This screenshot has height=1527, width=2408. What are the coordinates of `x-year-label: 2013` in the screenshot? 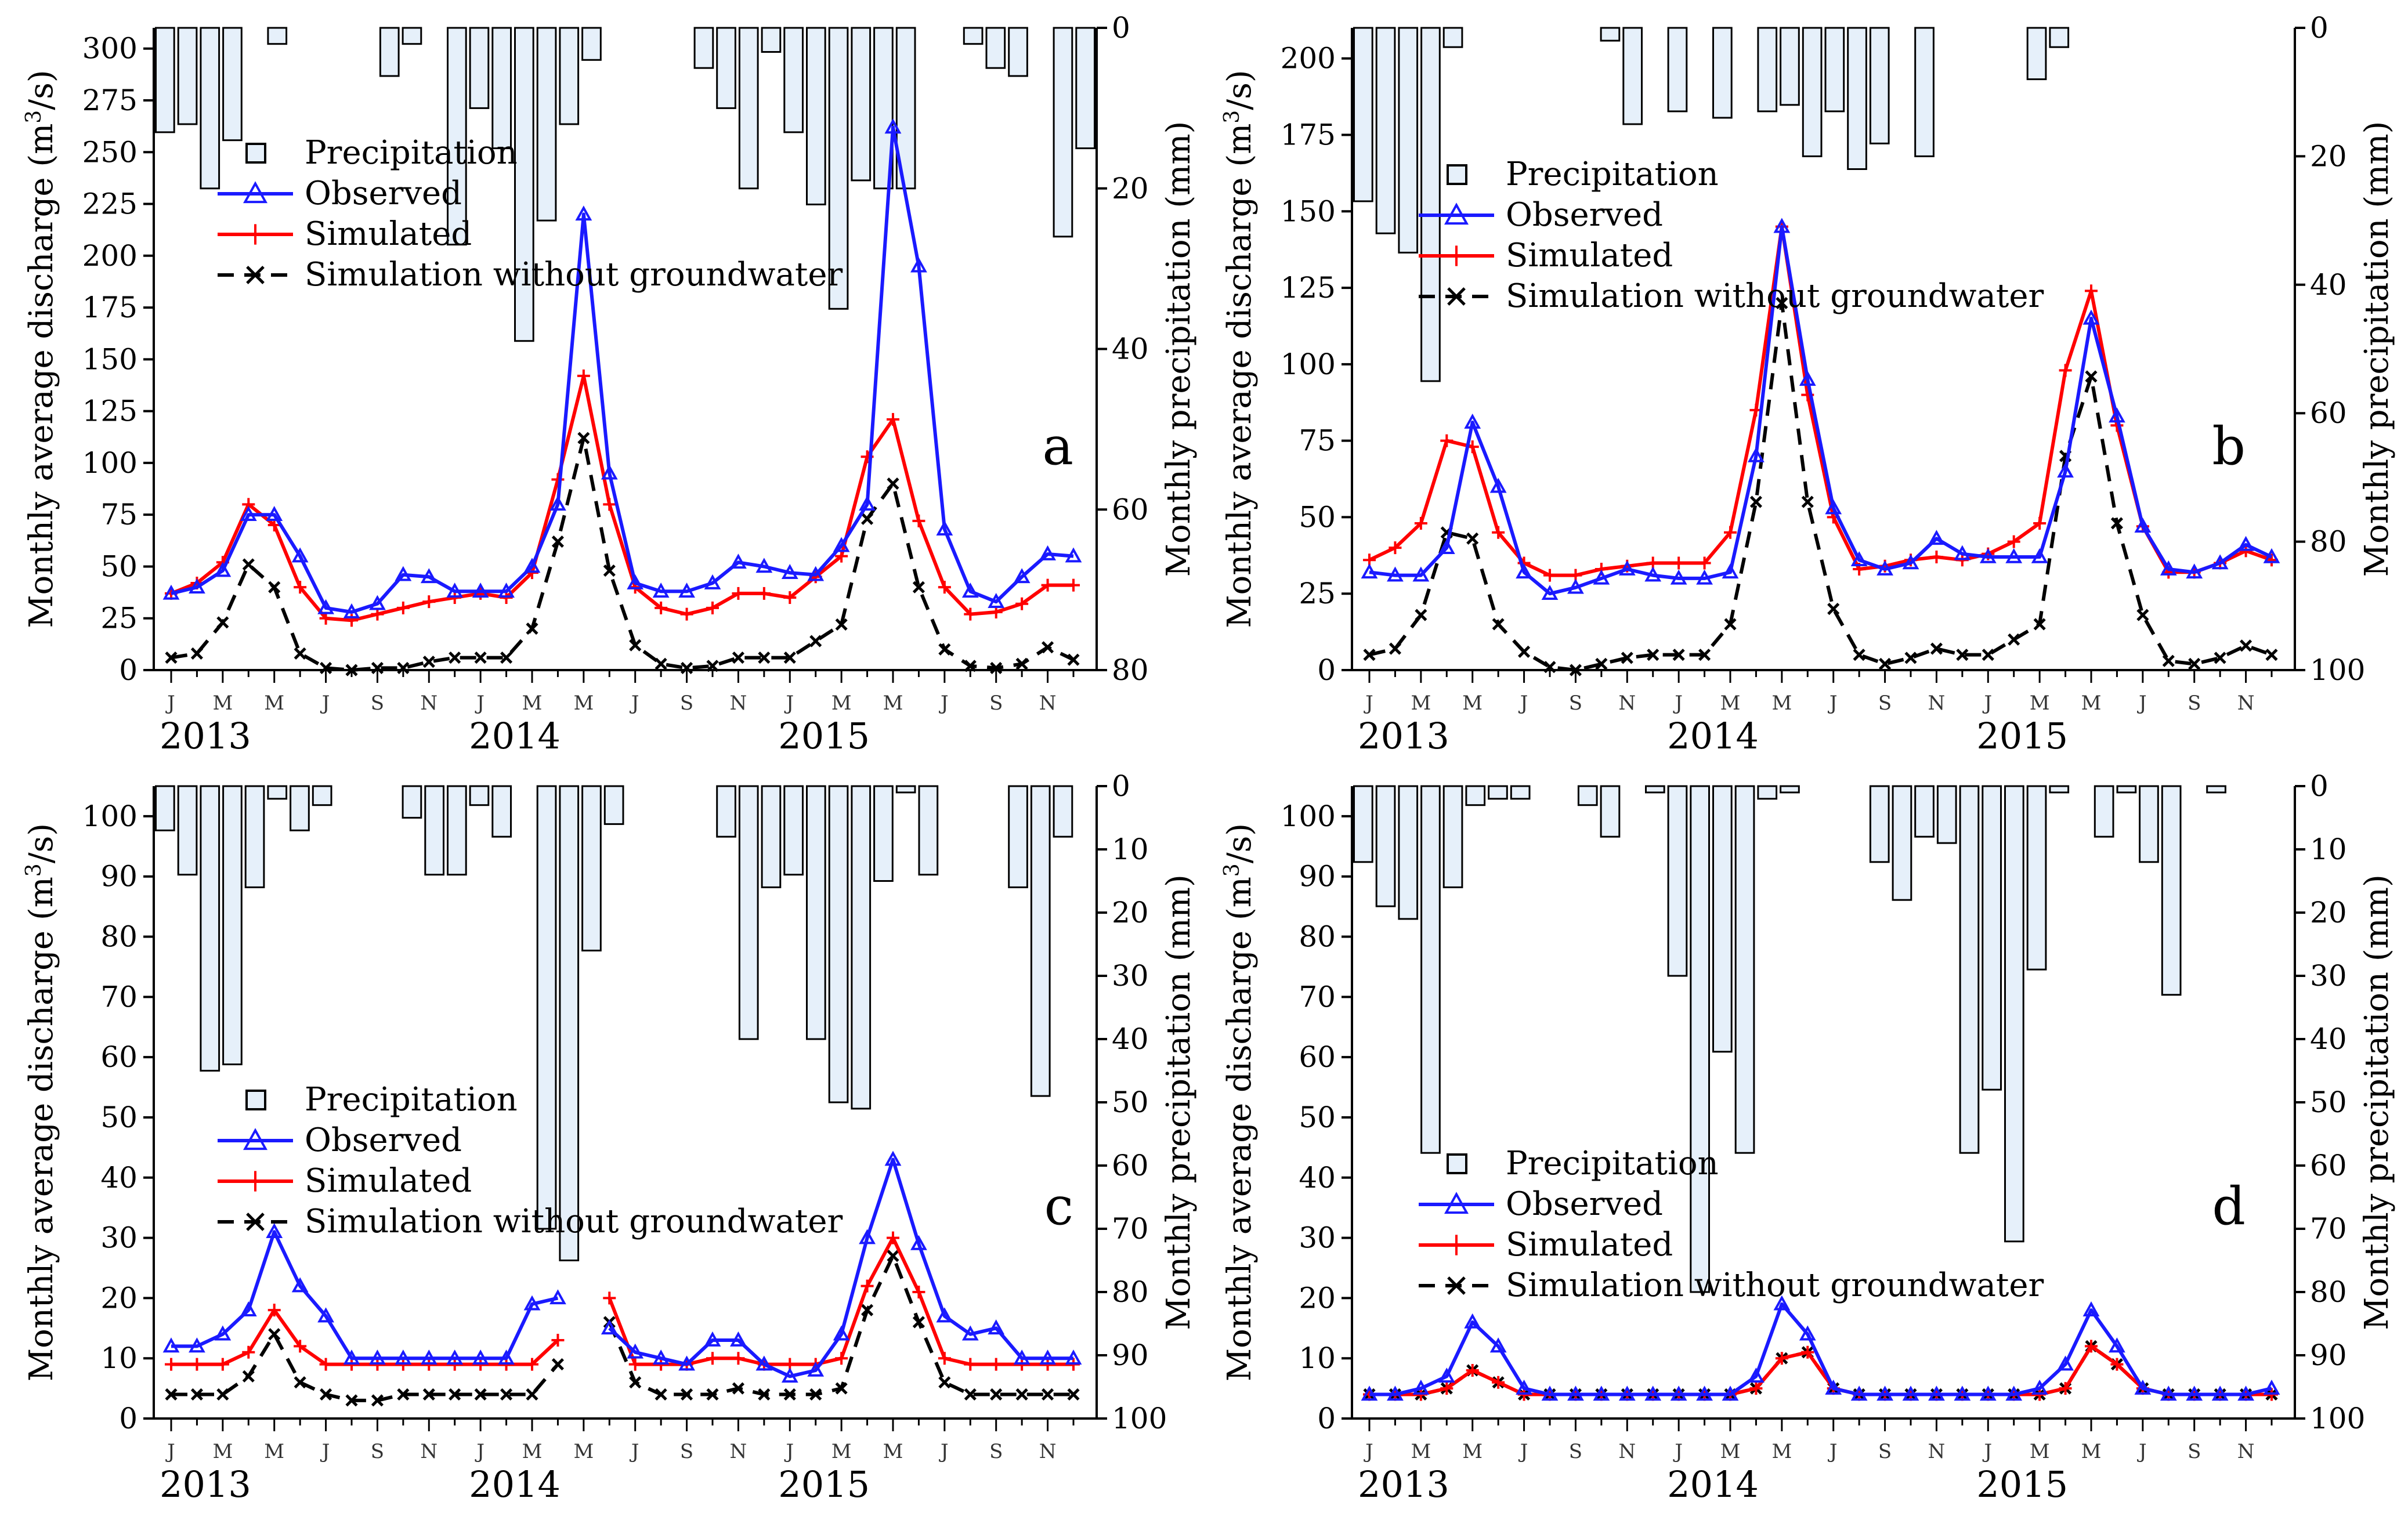 It's located at (205, 736).